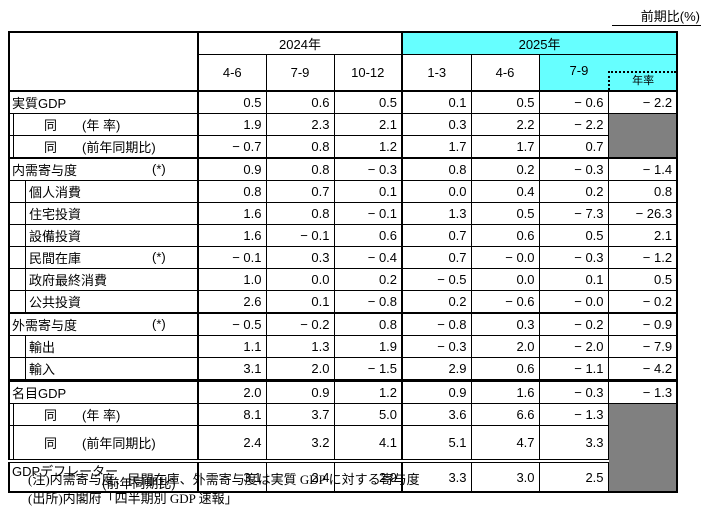 The image size is (702, 515). Describe the element at coordinates (368, 257) in the screenshot. I see `data-cell: − 0.4` at that location.